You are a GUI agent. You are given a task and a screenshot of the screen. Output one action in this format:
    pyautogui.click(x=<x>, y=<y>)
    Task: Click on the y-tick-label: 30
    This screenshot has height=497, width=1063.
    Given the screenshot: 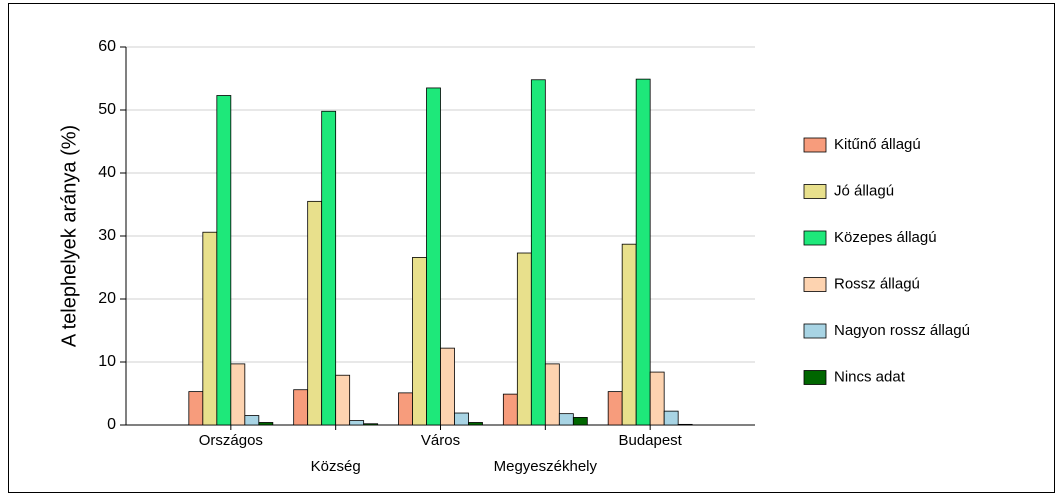 What is the action you would take?
    pyautogui.click(x=107, y=235)
    